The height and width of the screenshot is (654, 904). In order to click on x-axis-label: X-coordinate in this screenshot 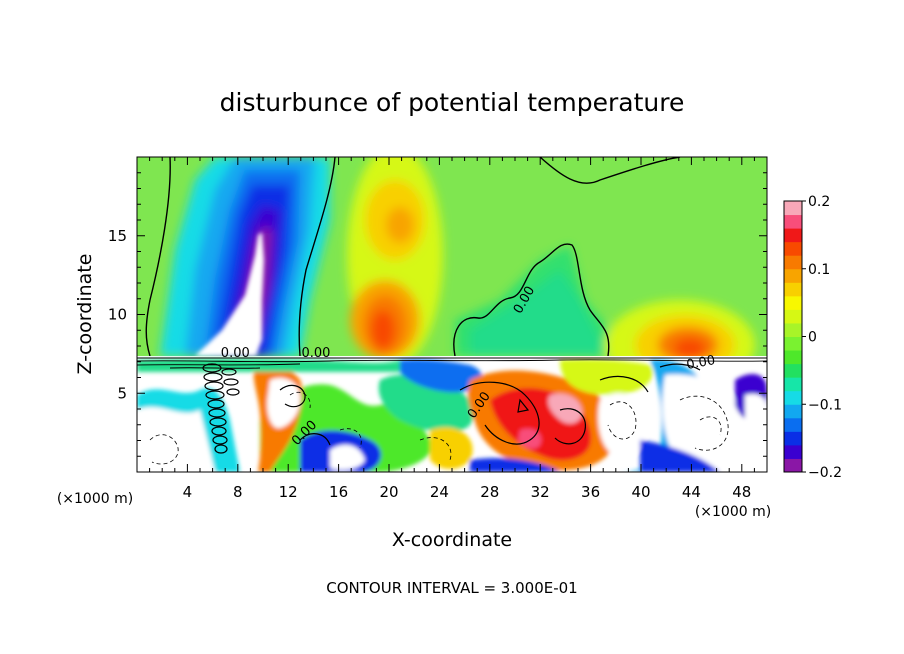, I will do `click(452, 540)`.